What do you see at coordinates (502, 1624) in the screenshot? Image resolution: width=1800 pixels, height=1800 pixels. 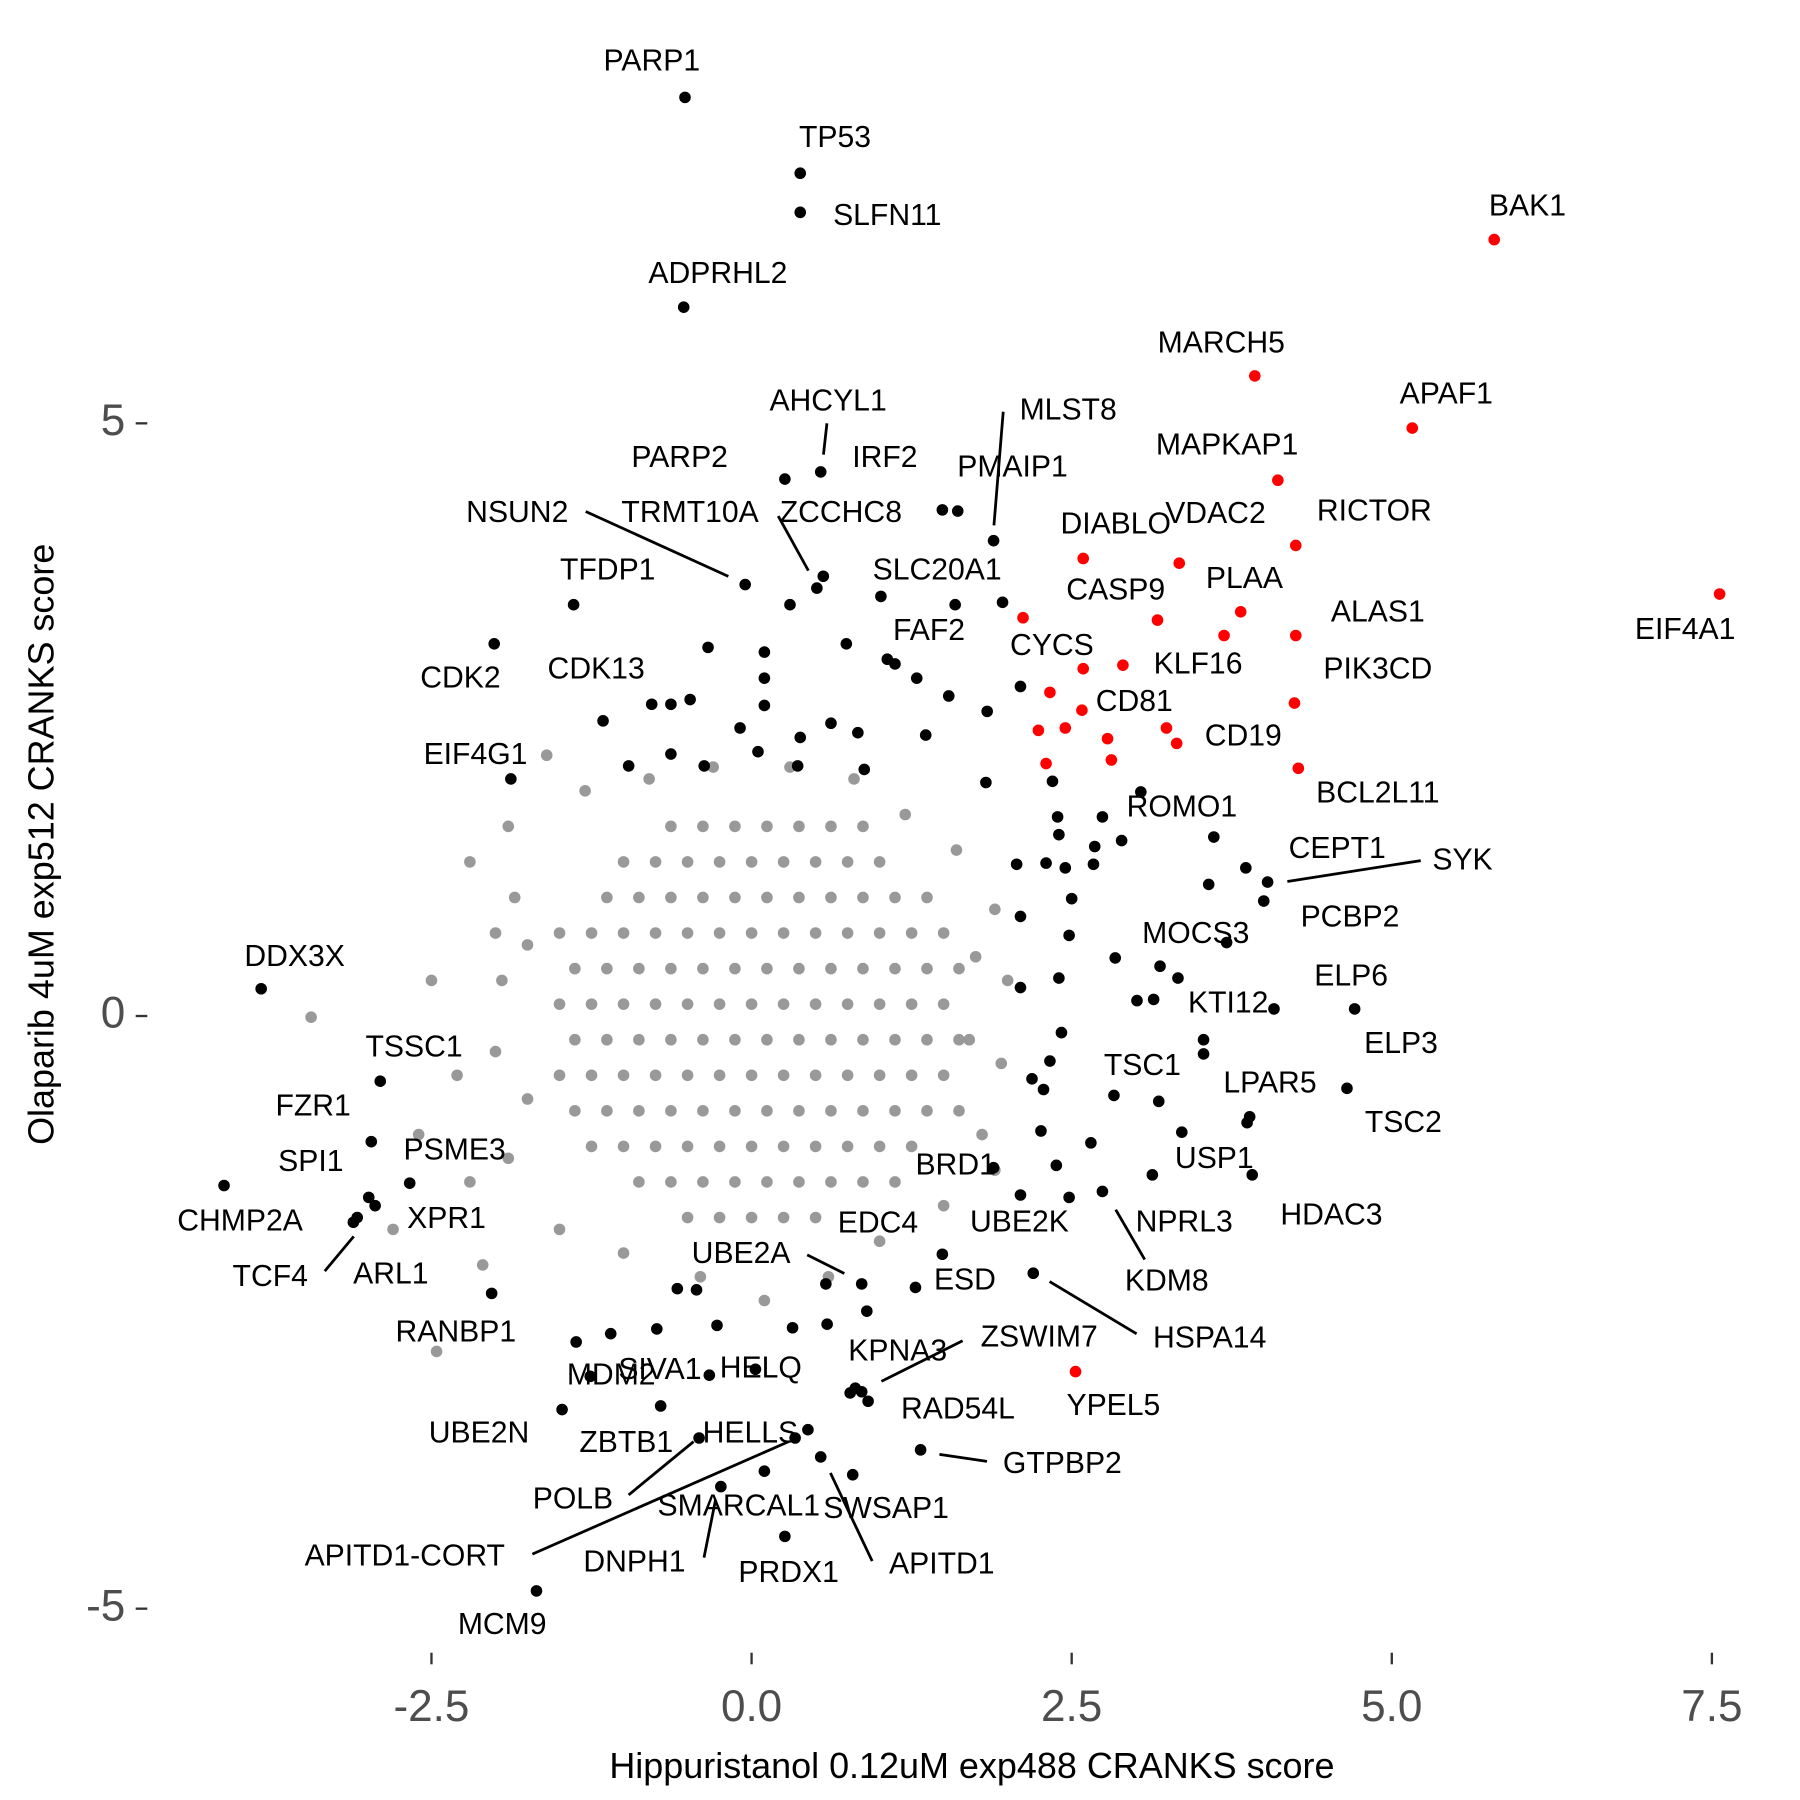 I see `point-label: MCM9` at bounding box center [502, 1624].